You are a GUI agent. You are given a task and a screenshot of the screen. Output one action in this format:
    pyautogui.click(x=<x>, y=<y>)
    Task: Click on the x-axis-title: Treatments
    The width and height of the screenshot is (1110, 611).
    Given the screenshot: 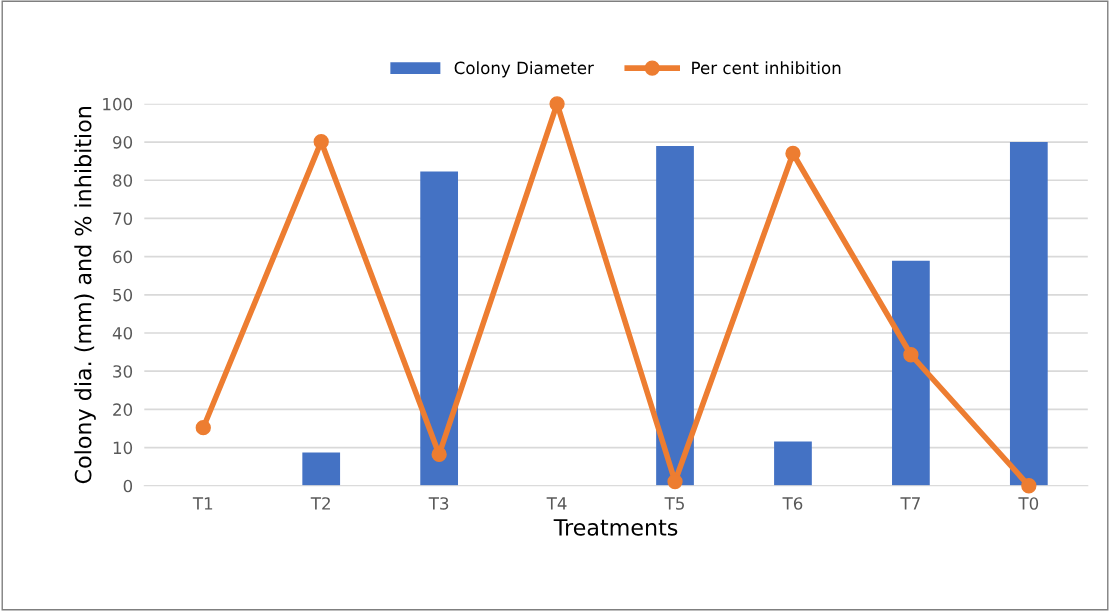 What is the action you would take?
    pyautogui.click(x=615, y=527)
    